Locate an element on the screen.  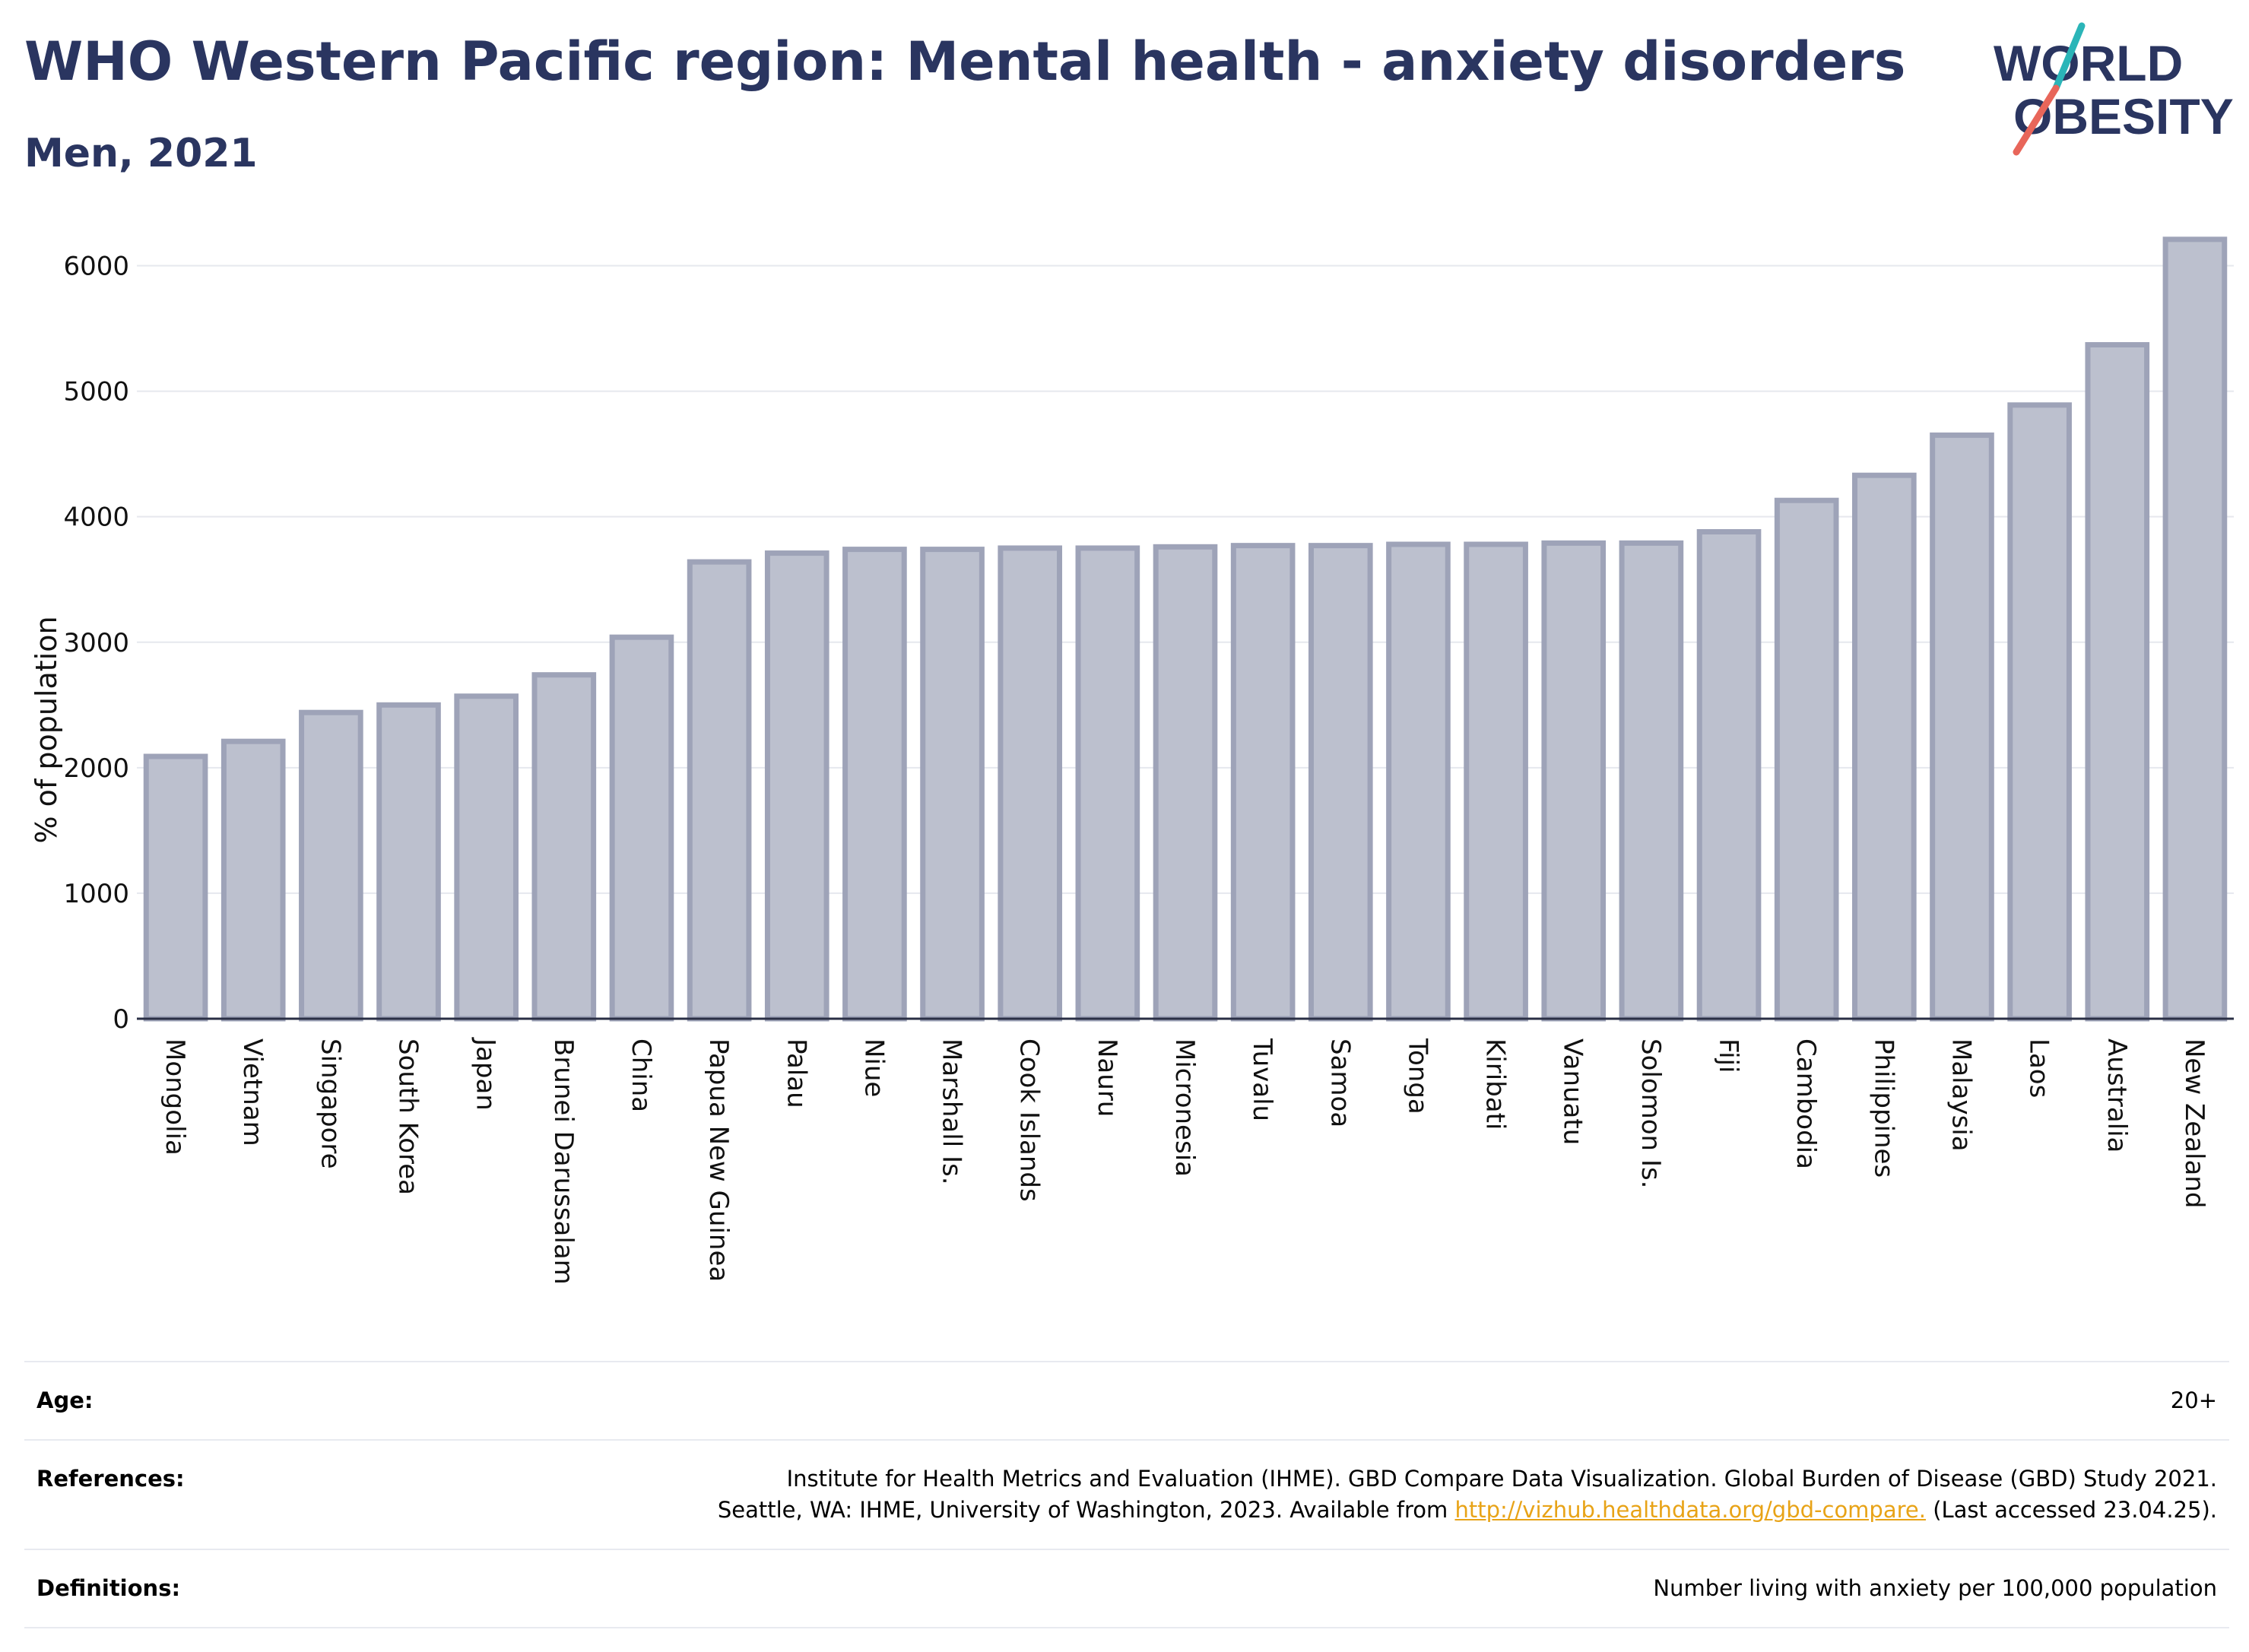
x-tick-label: Mongolia is located at coordinates (175, 1097).